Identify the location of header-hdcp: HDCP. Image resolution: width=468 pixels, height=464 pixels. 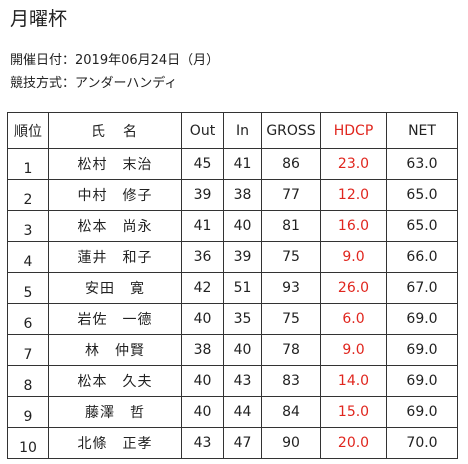
(353, 130).